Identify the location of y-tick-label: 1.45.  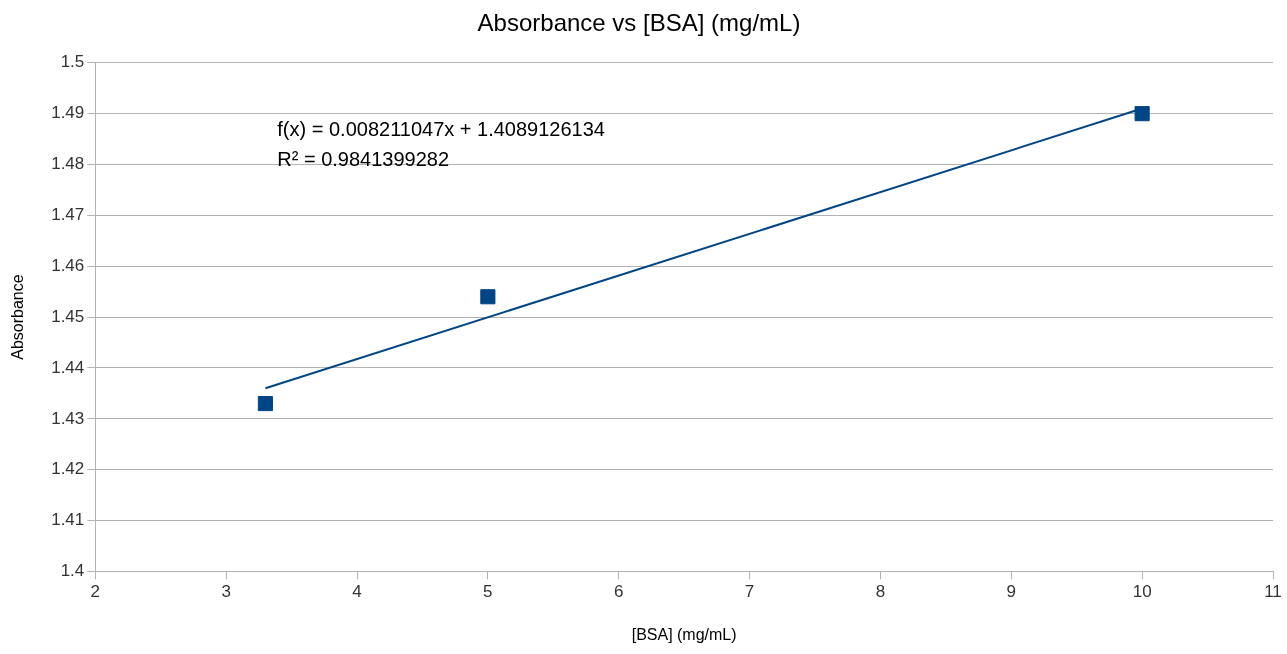
(68, 316).